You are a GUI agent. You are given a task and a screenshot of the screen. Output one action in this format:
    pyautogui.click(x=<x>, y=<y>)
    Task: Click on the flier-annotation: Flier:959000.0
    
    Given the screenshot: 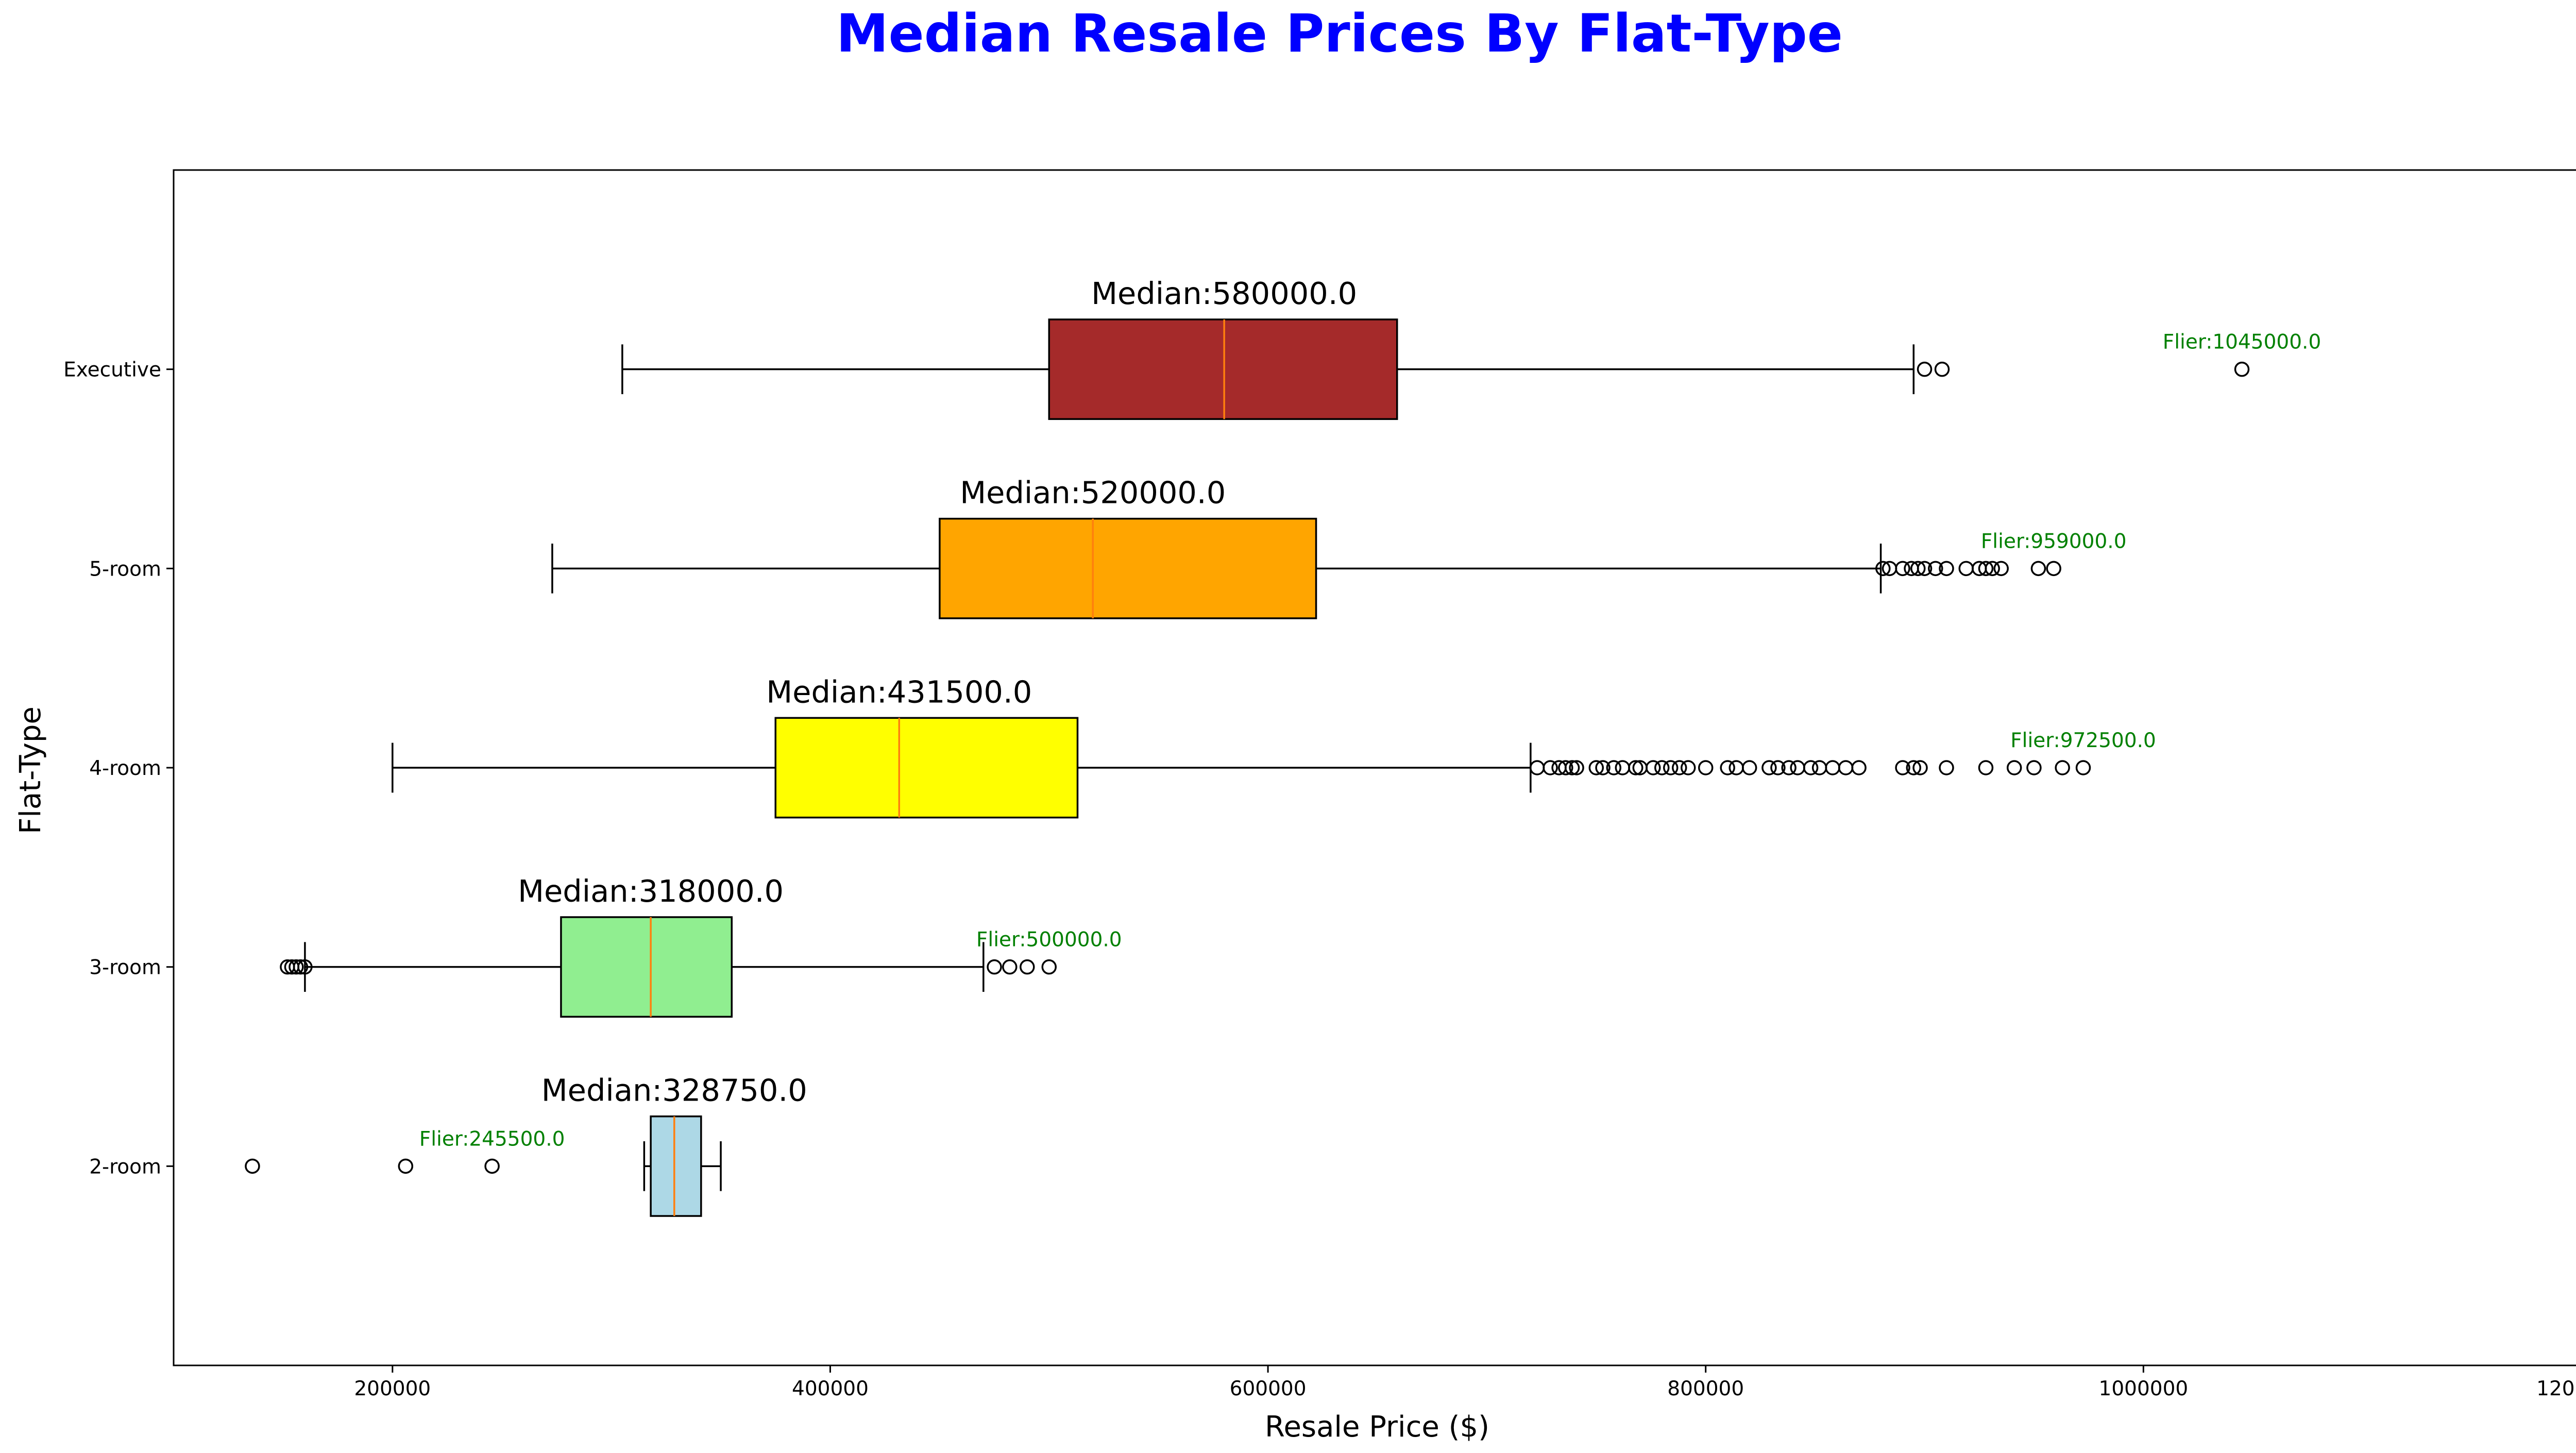 What is the action you would take?
    pyautogui.click(x=2054, y=542)
    